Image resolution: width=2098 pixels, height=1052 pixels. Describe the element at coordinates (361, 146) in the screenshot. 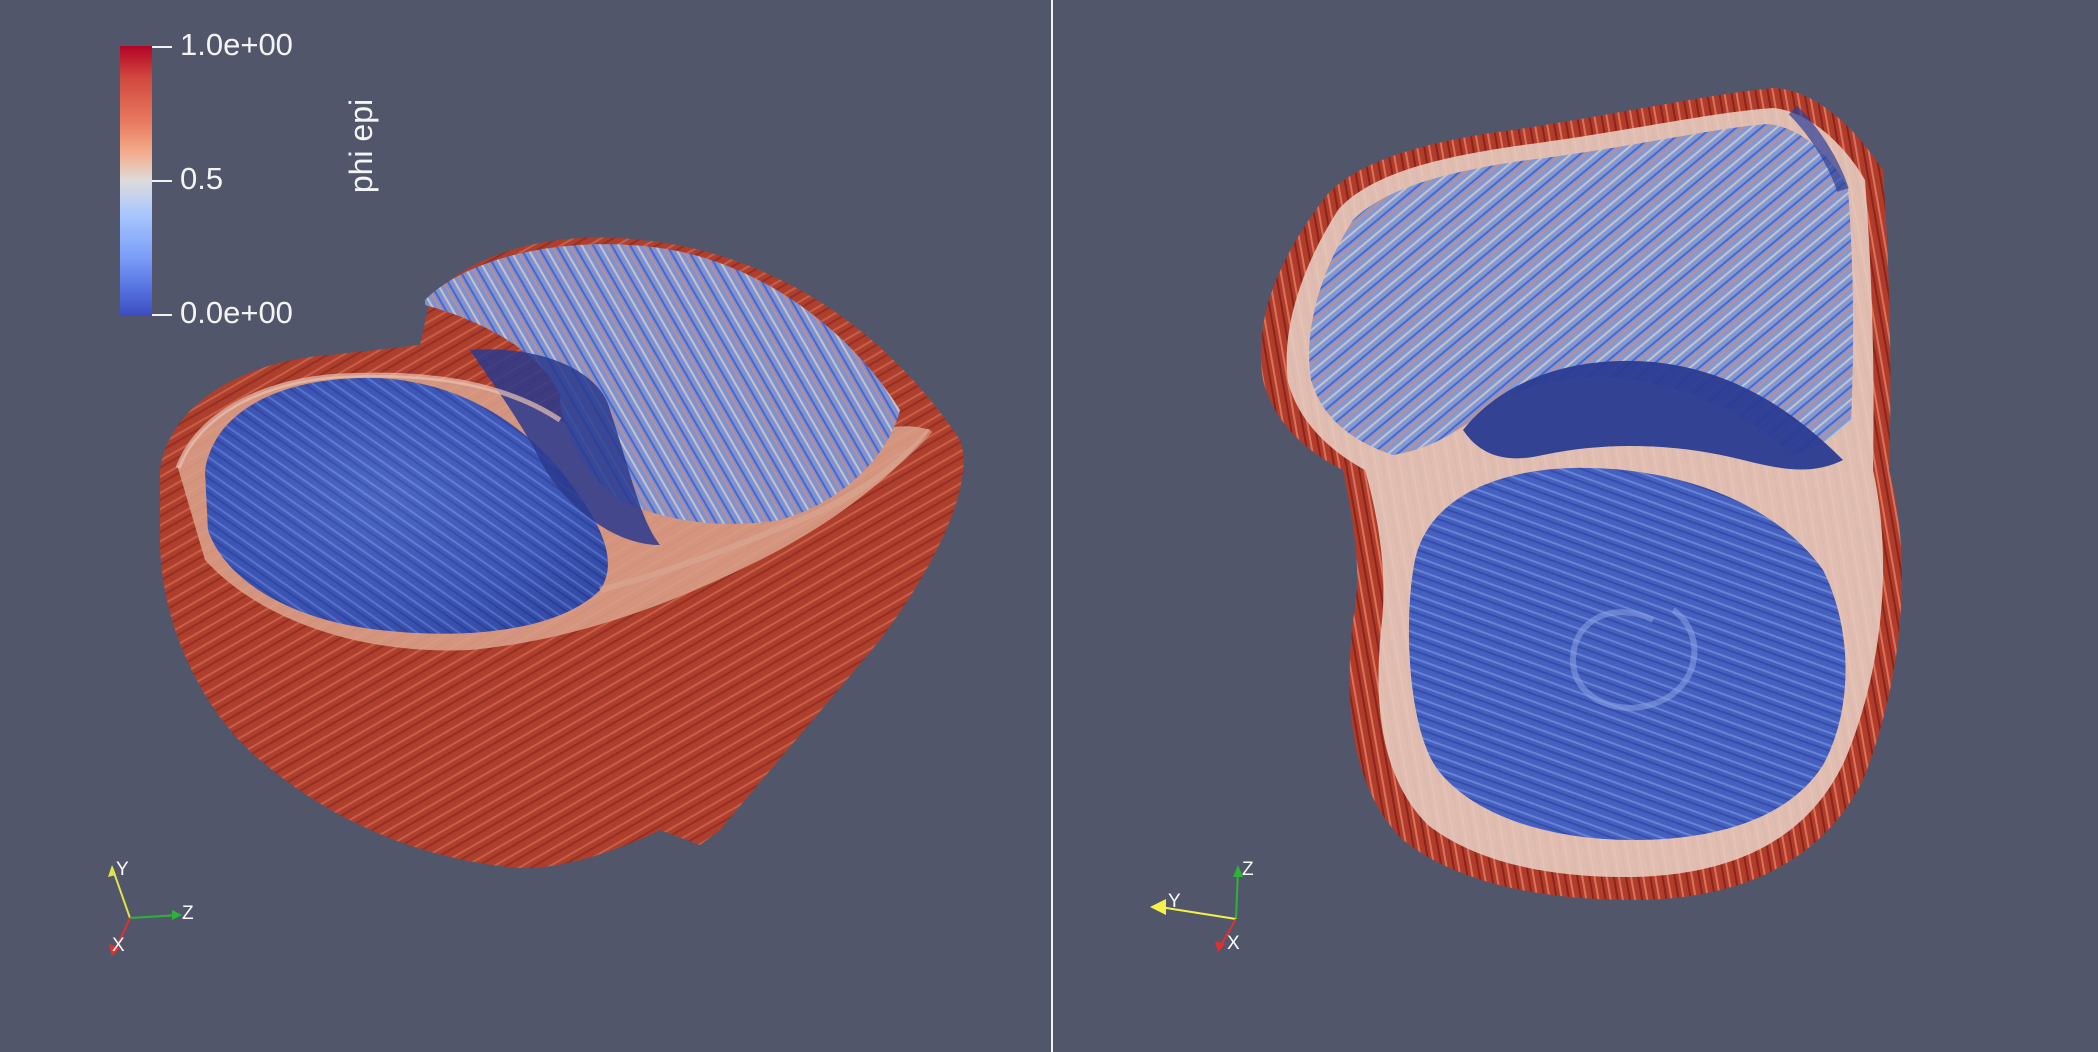

I see `legend-title: phi epi` at that location.